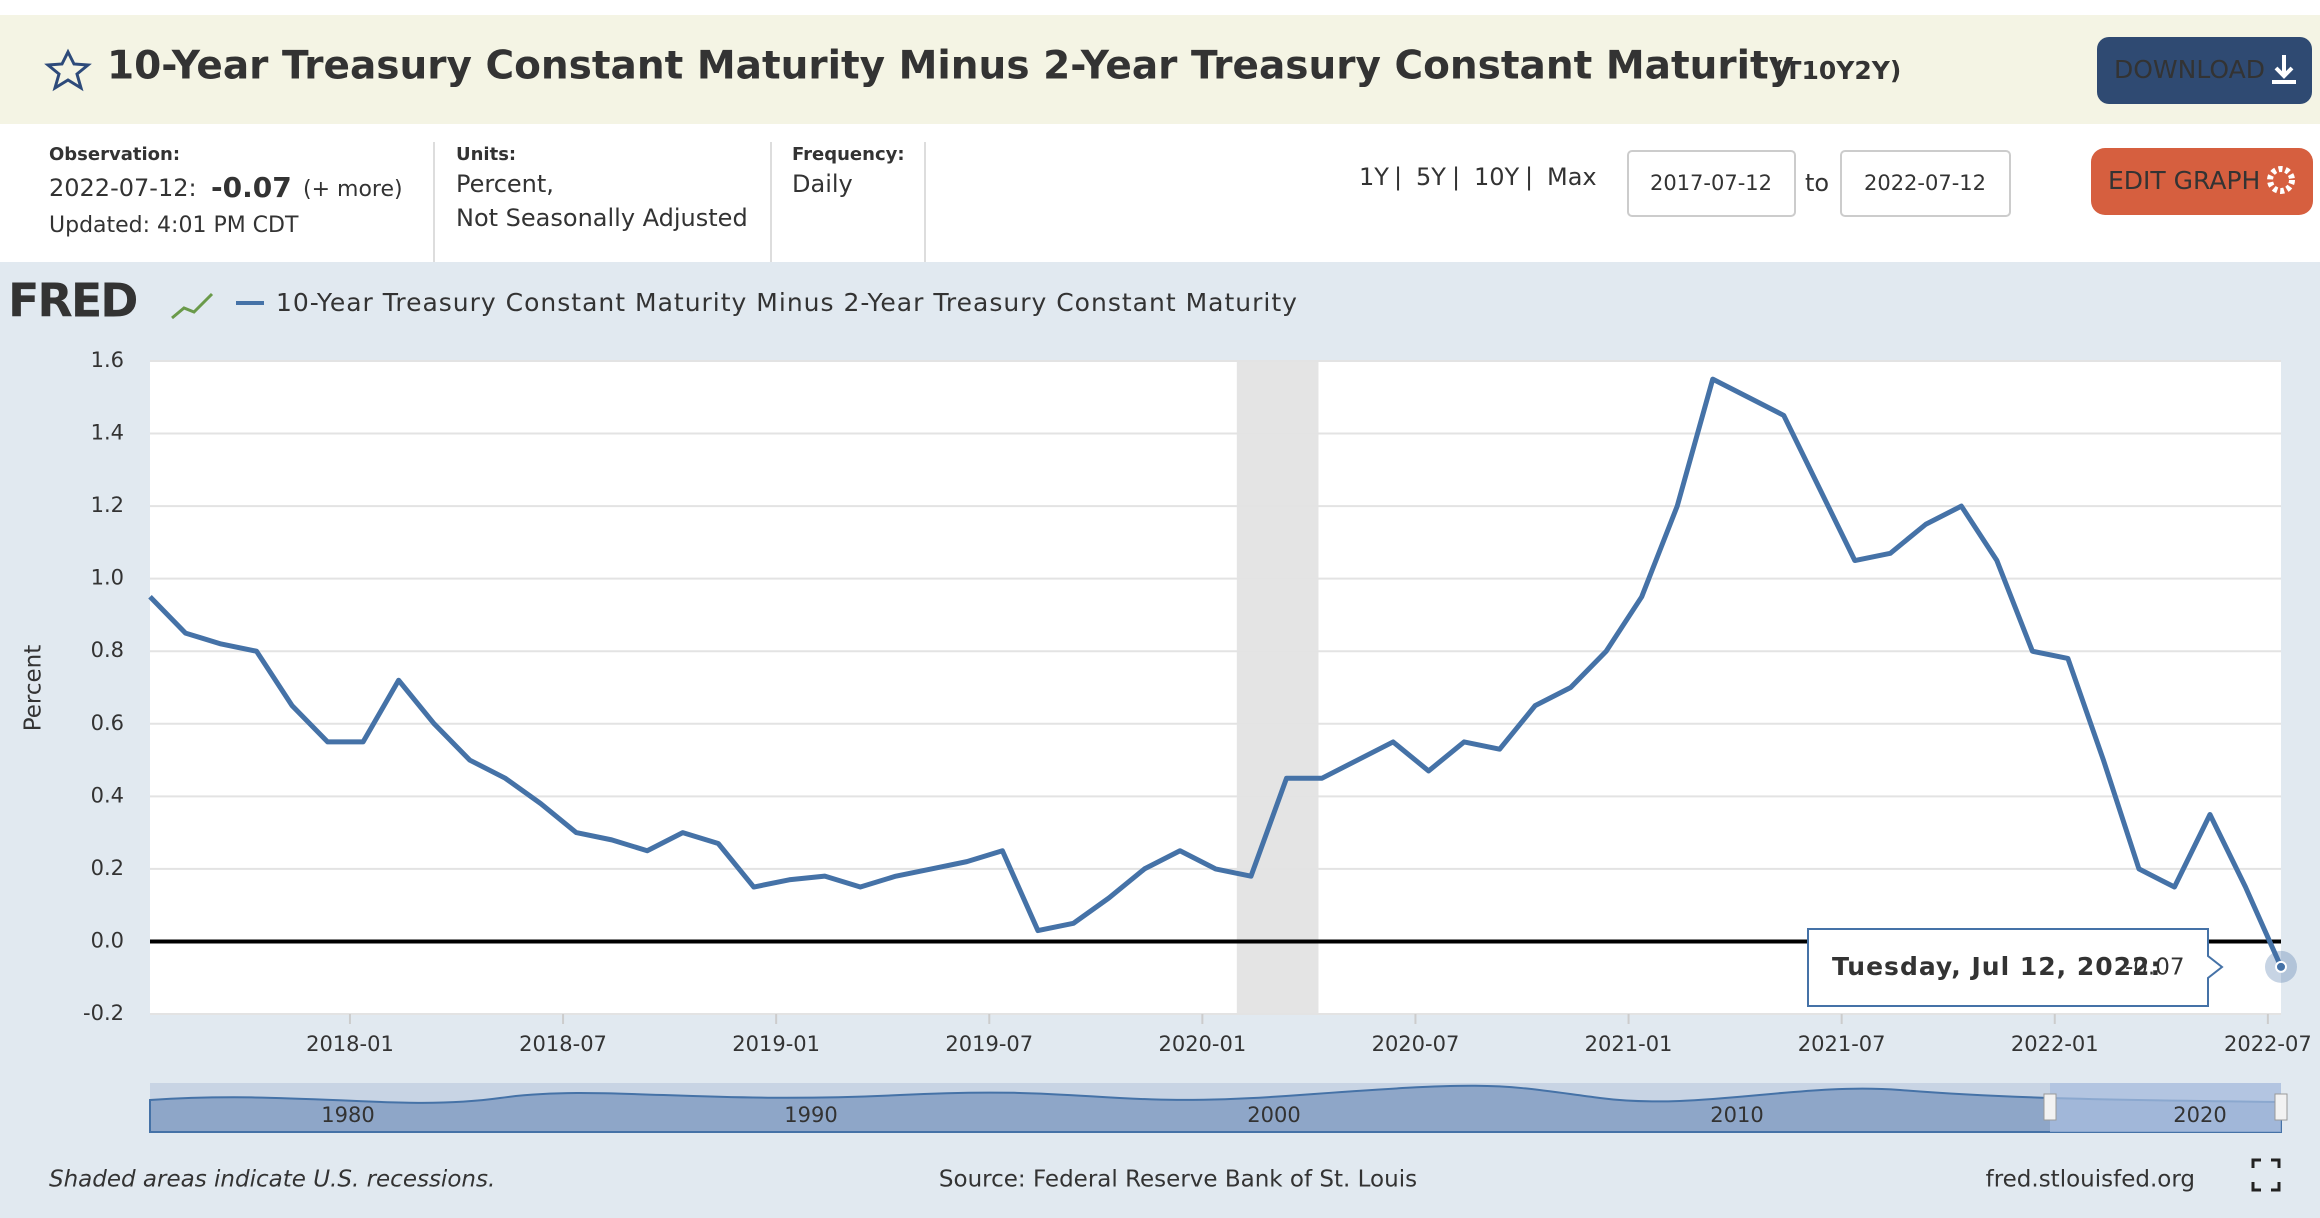 Image resolution: width=2320 pixels, height=1218 pixels. I want to click on x-tick-label: 2022-07, so click(2268, 1044).